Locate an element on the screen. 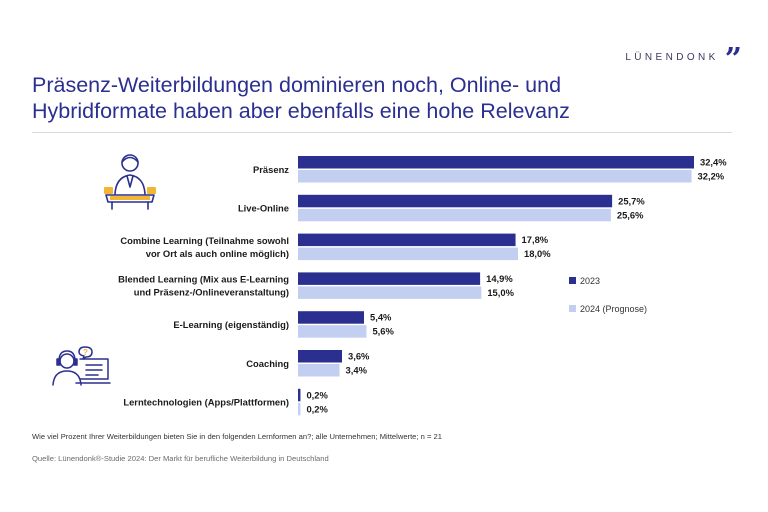  value-label: 25,7% is located at coordinates (631, 200).